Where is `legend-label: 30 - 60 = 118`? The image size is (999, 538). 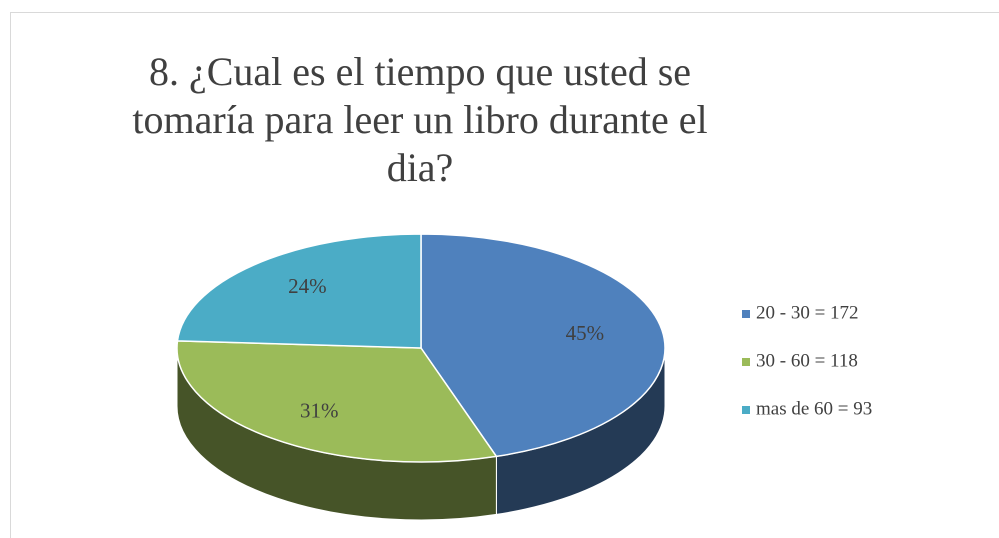 legend-label: 30 - 60 = 118 is located at coordinates (807, 360).